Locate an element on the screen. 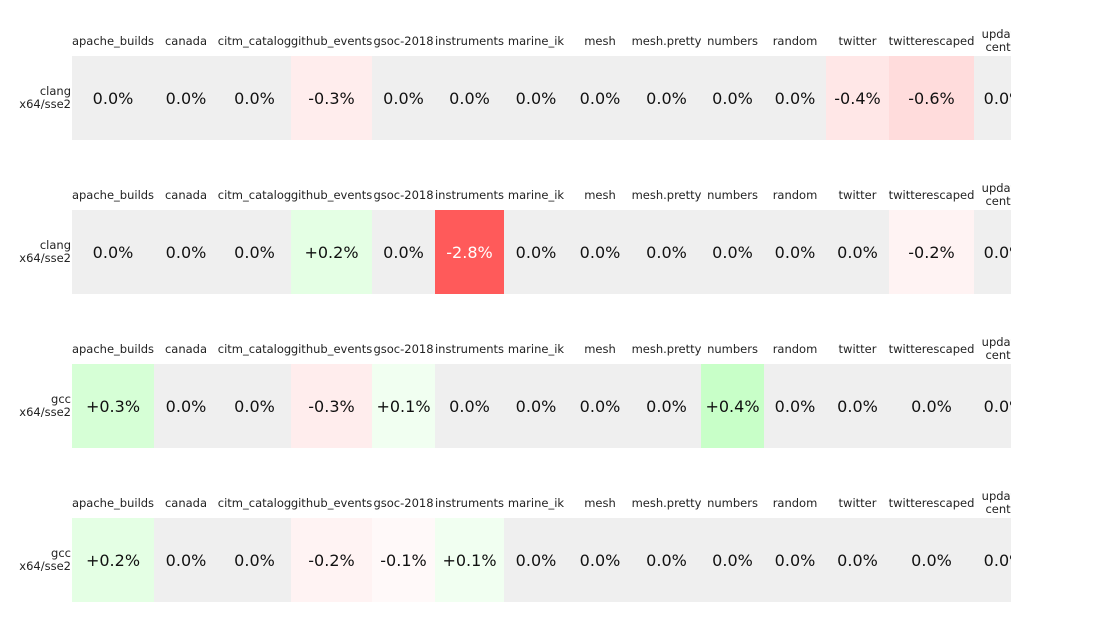  heatmap-cell: -0.2% is located at coordinates (931, 252).